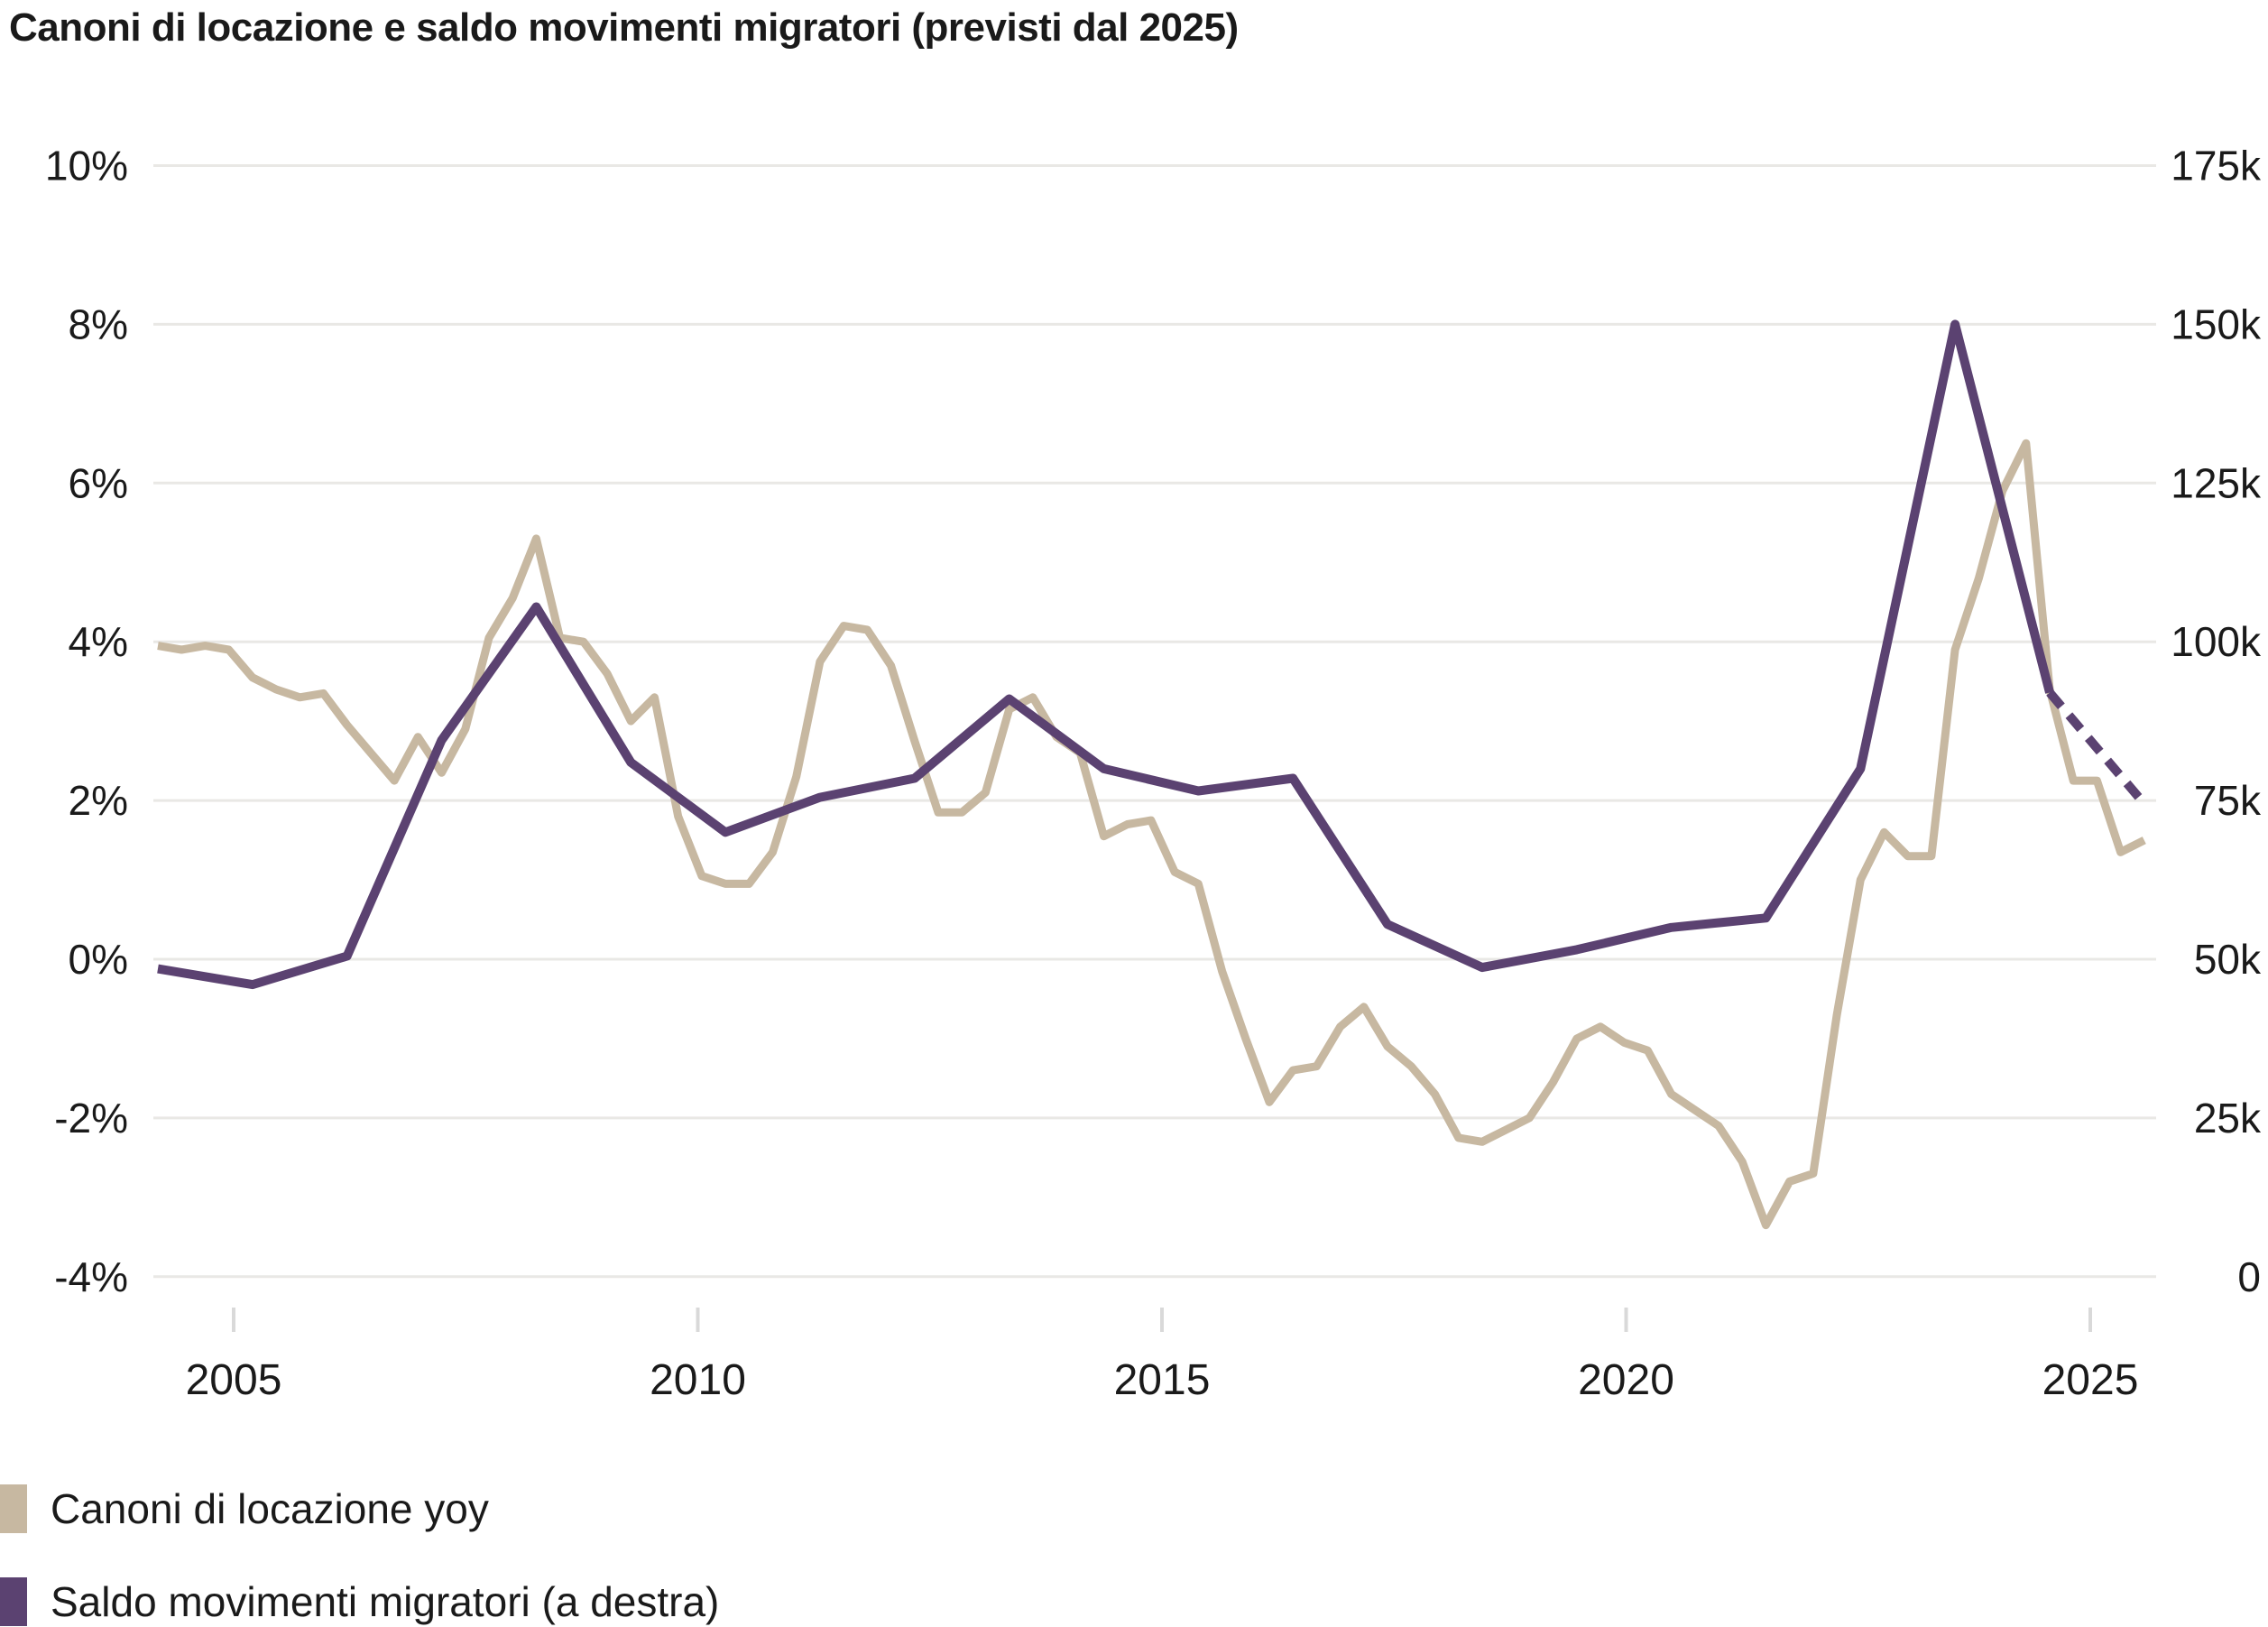 Image resolution: width=2268 pixels, height=1627 pixels. What do you see at coordinates (98, 641) in the screenshot?
I see `left-axis-tick-label: 4%` at bounding box center [98, 641].